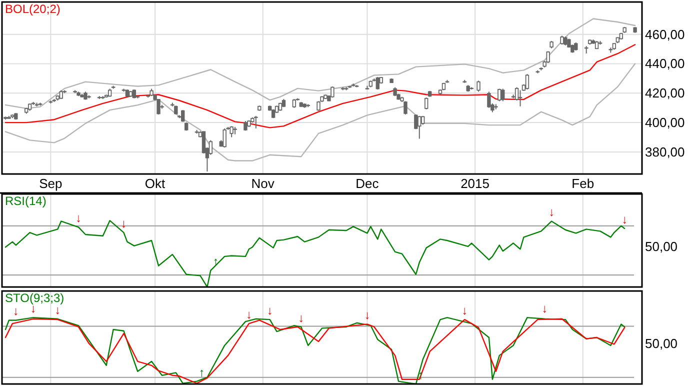 This screenshot has height=387, width=690. I want to click on chart-title: BOL(20;2), so click(32, 9).